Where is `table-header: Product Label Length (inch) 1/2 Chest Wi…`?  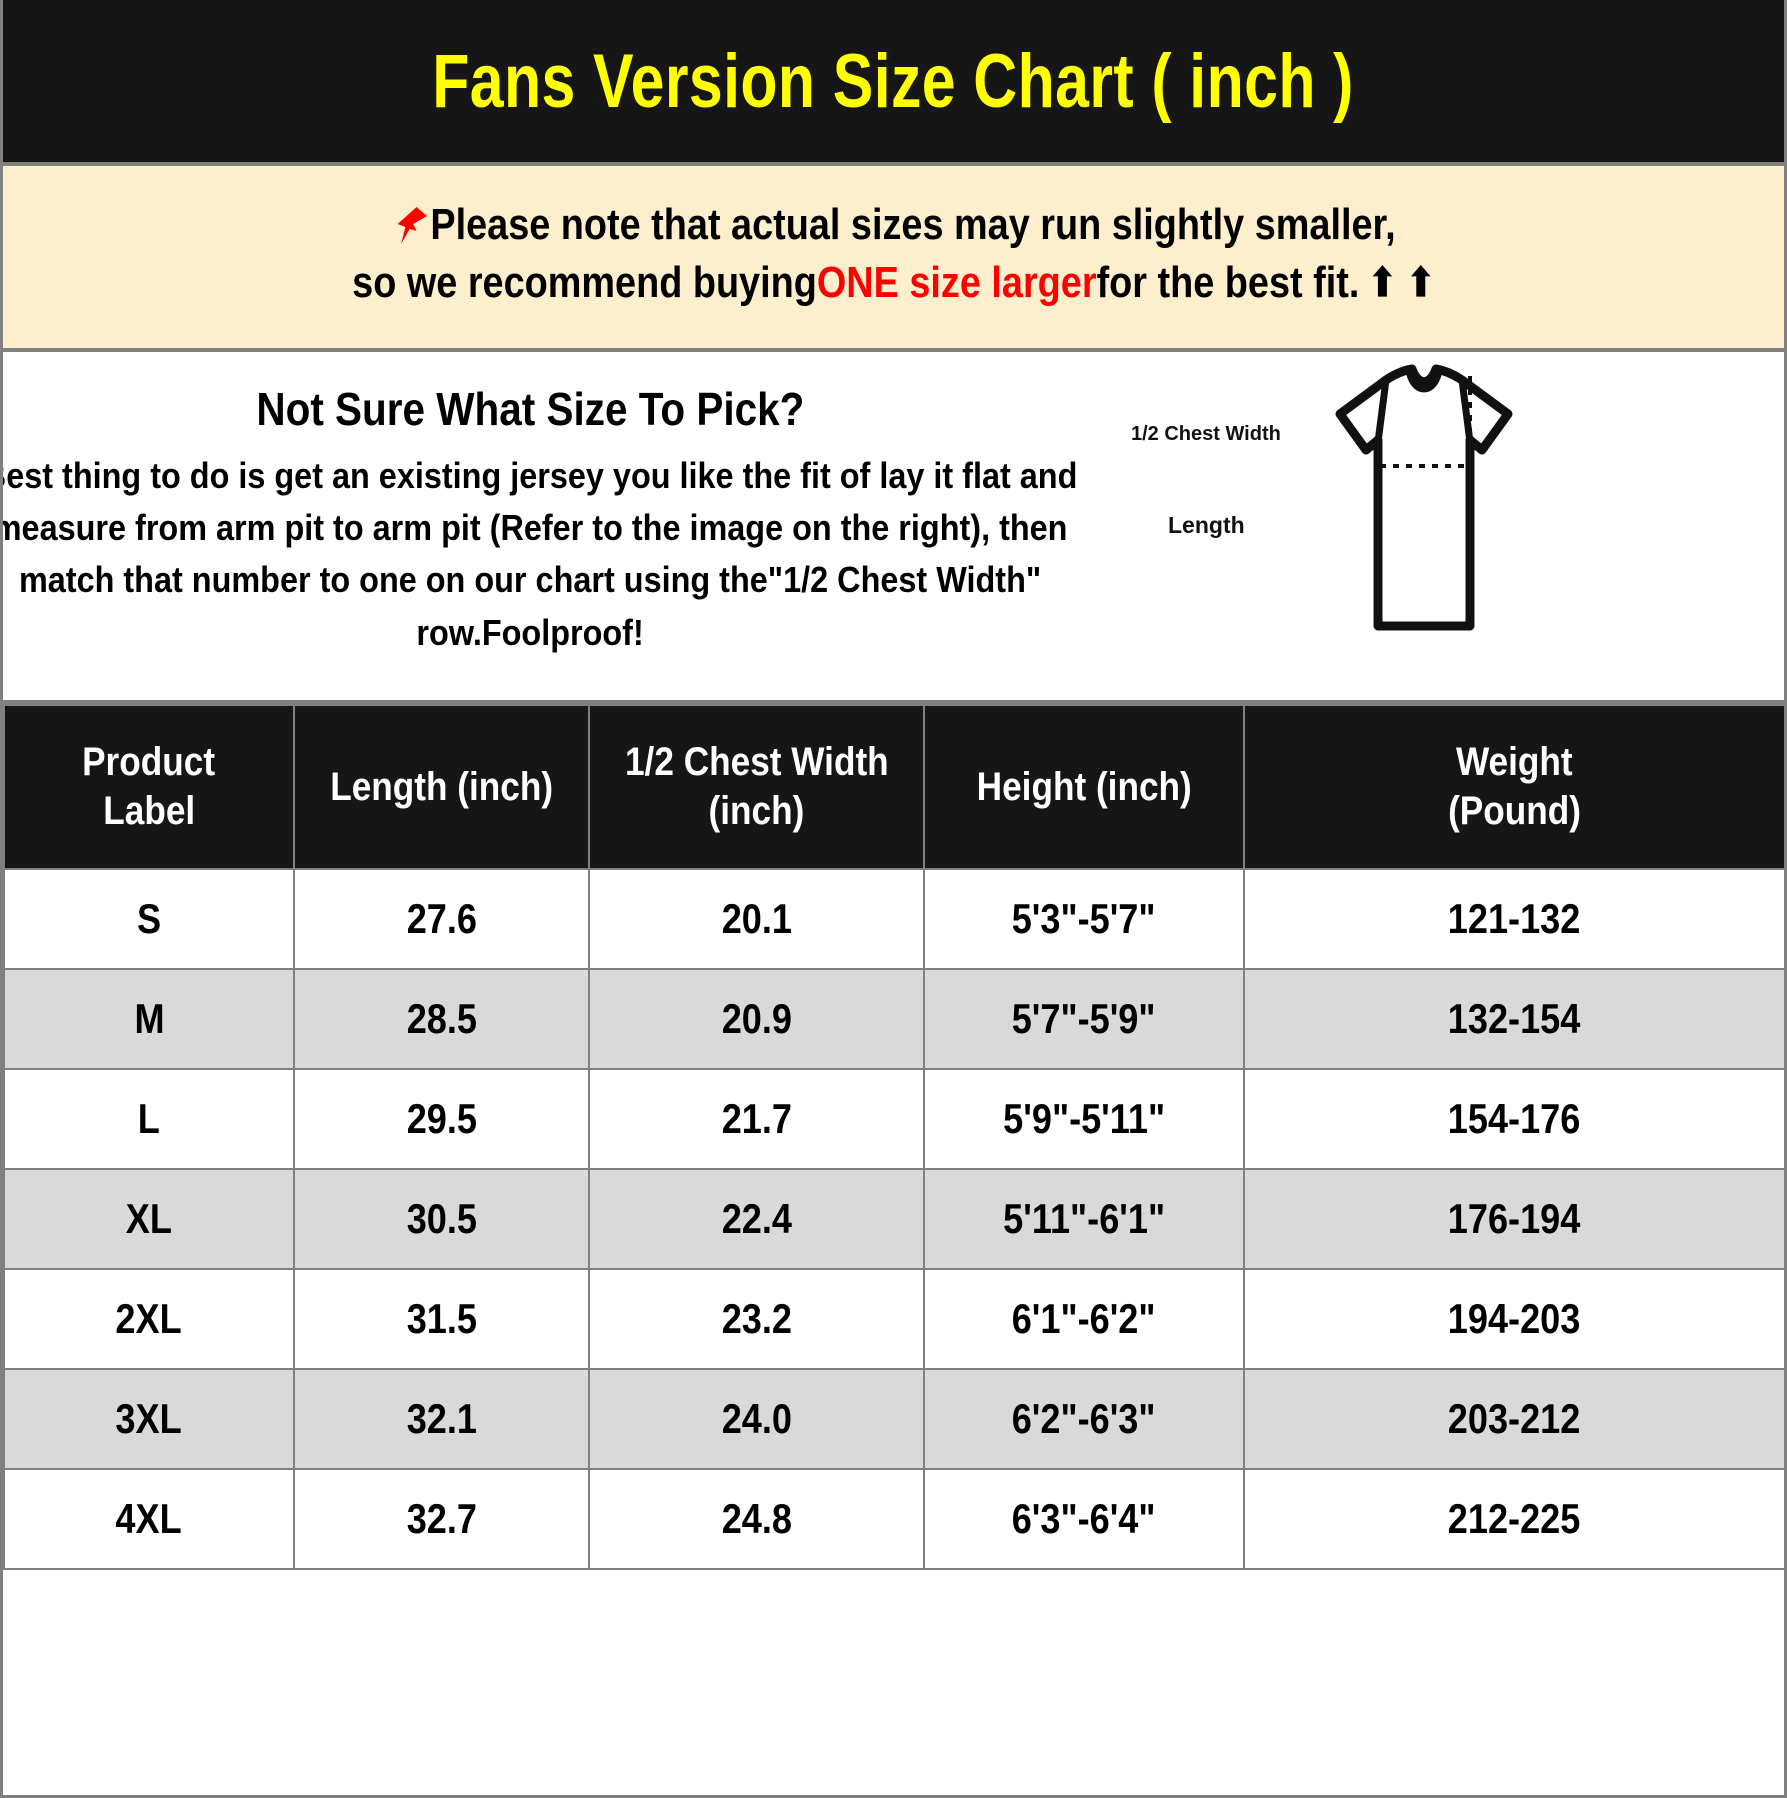 table-header: Product Label Length (inch) 1/2 Chest Wi… is located at coordinates (893, 787).